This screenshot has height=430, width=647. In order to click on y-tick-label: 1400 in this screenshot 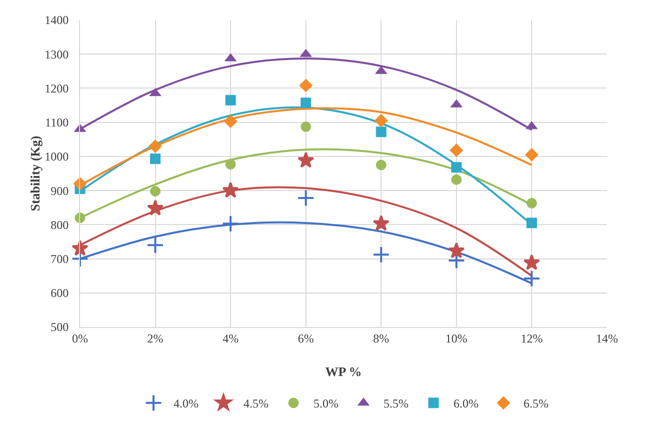, I will do `click(56, 20)`.